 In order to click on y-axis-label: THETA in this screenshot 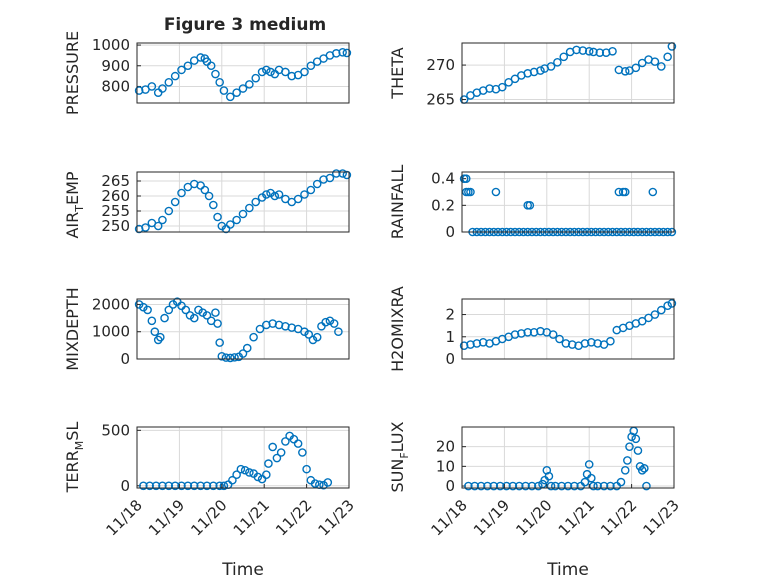, I will do `click(397, 73)`.